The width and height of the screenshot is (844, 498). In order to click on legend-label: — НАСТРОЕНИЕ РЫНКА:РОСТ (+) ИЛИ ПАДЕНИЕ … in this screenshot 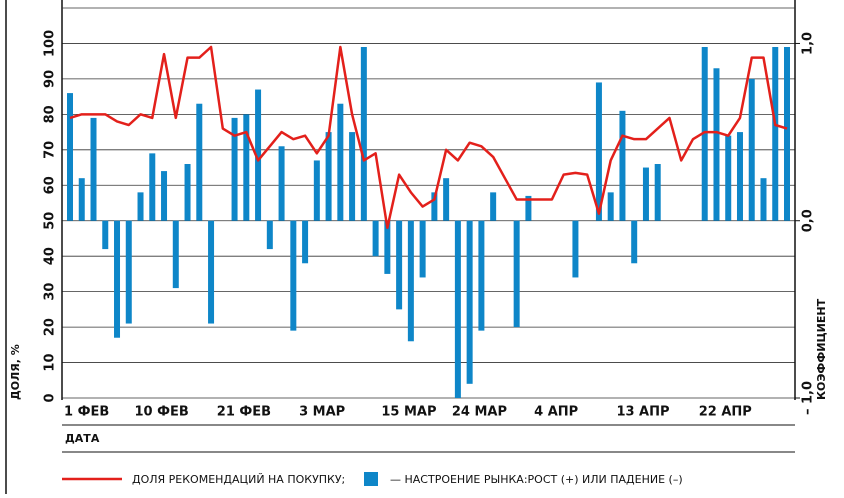, I will do `click(536, 479)`.